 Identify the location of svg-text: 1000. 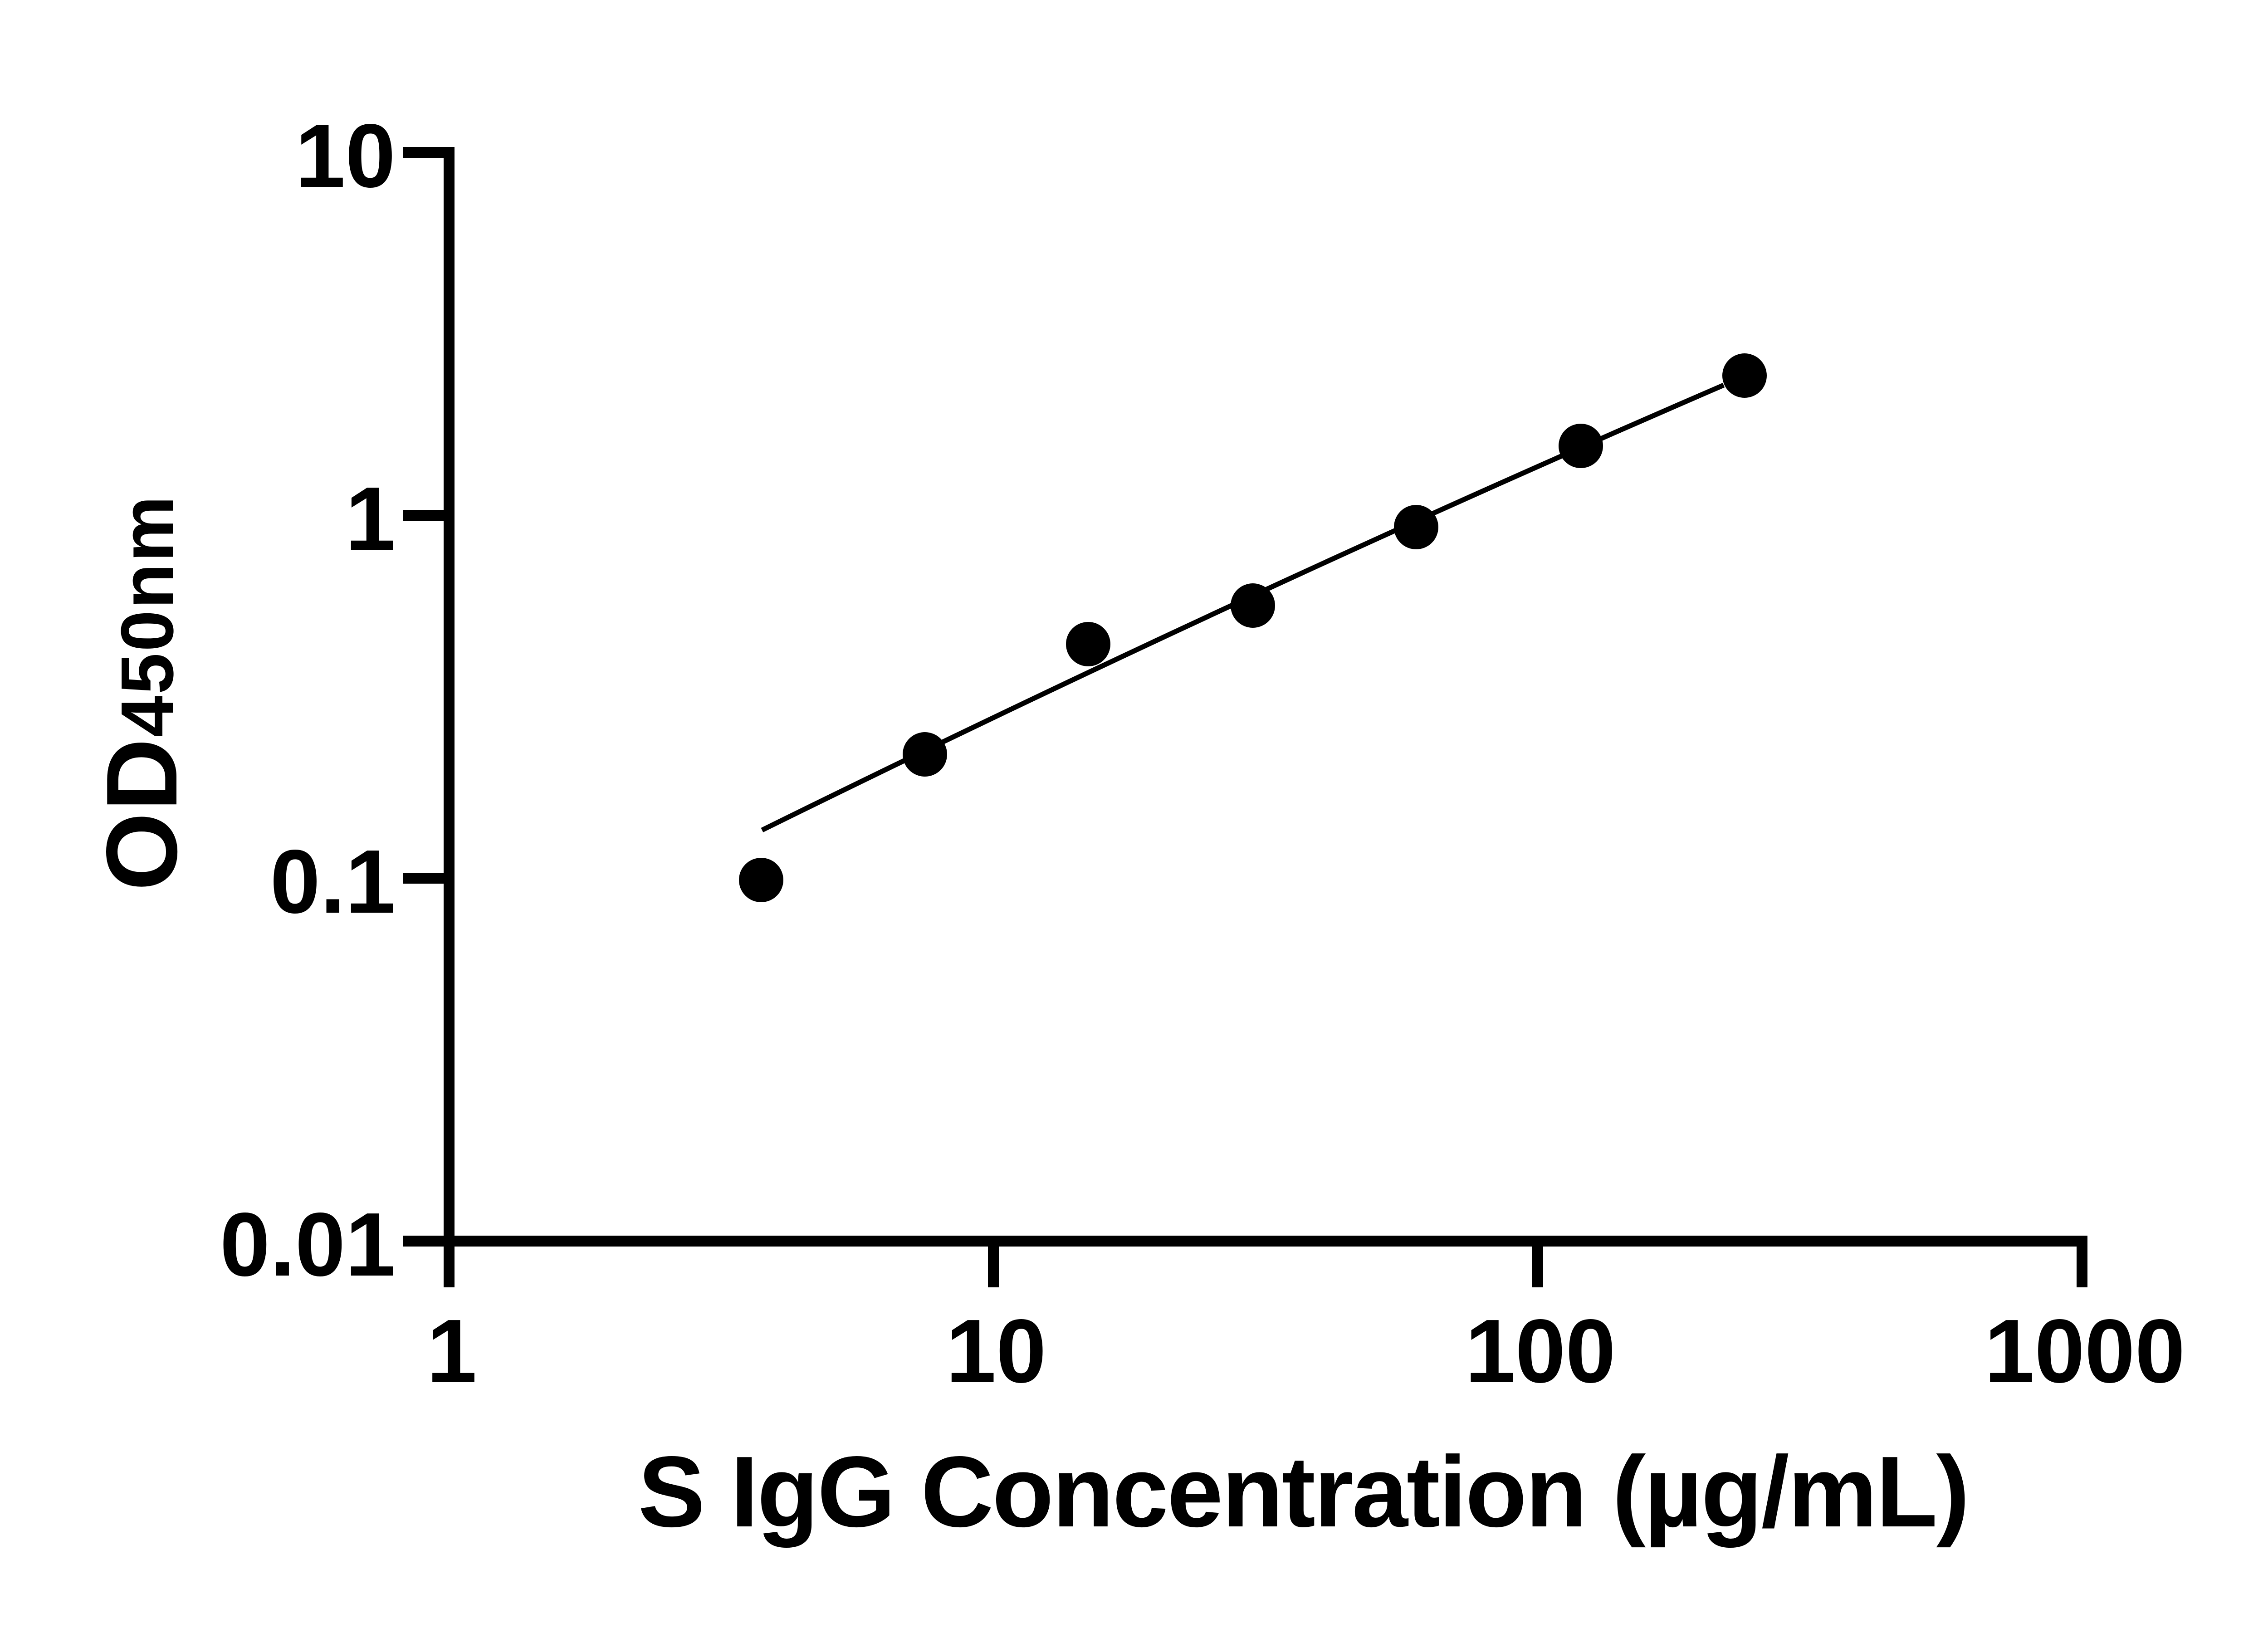
(2084, 1351).